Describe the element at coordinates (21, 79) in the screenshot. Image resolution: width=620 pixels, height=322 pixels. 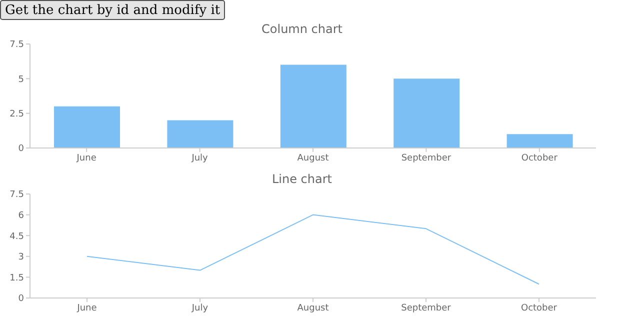
I see `y-tick-label: 5` at that location.